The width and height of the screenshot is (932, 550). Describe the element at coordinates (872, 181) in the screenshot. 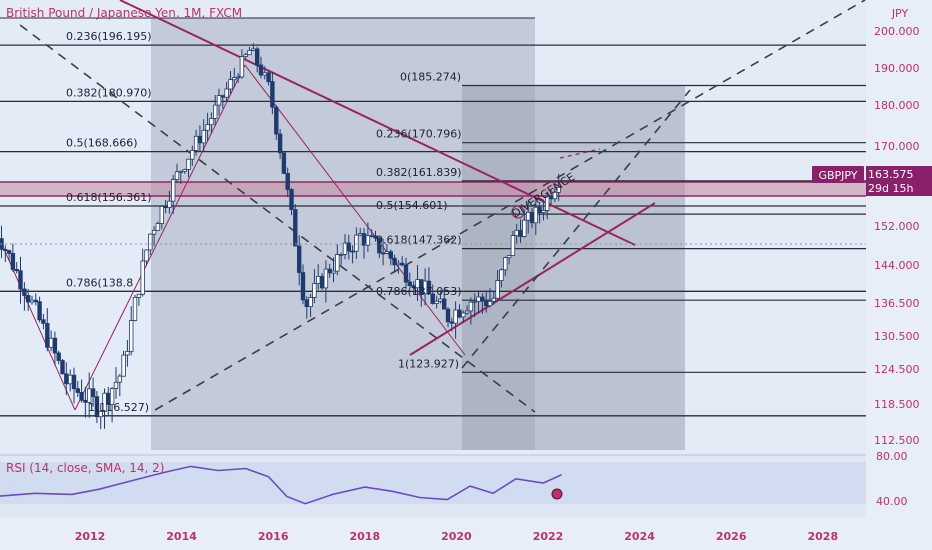

I see `price-badge: GBPJPY 163.575 29d 15h` at that location.